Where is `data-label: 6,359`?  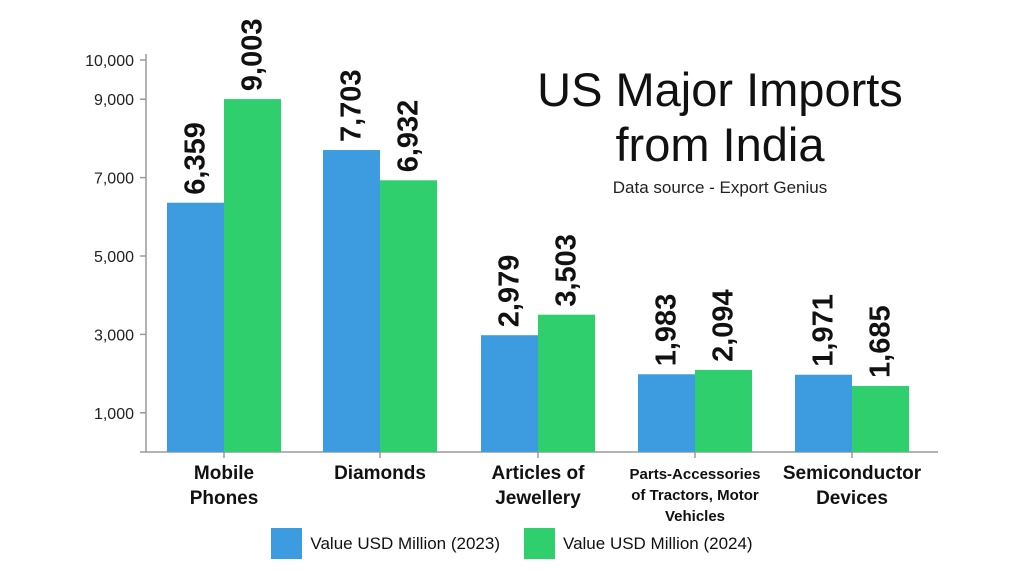
data-label: 6,359 is located at coordinates (196, 158).